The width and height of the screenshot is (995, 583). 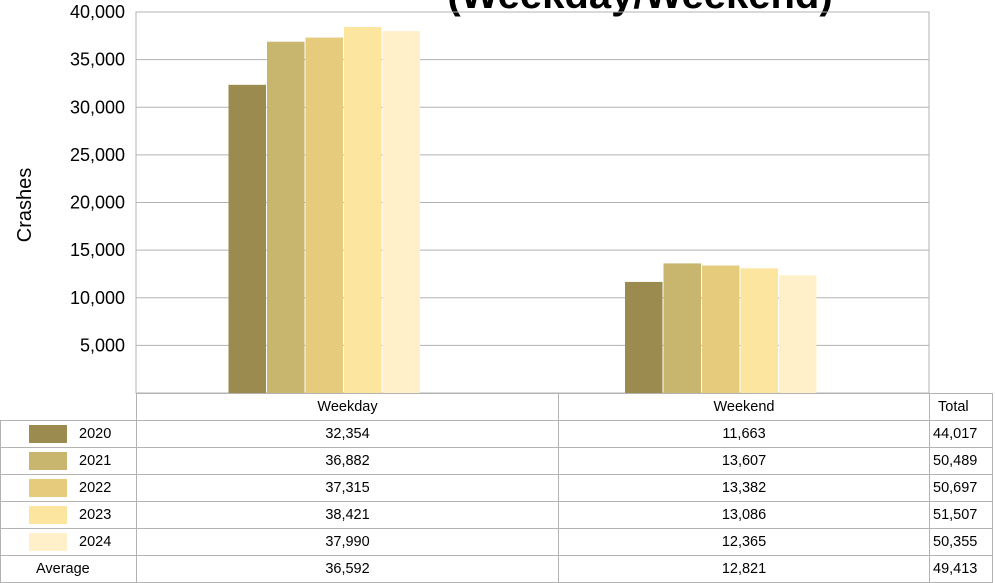 What do you see at coordinates (95, 461) in the screenshot?
I see `row-label: 2021` at bounding box center [95, 461].